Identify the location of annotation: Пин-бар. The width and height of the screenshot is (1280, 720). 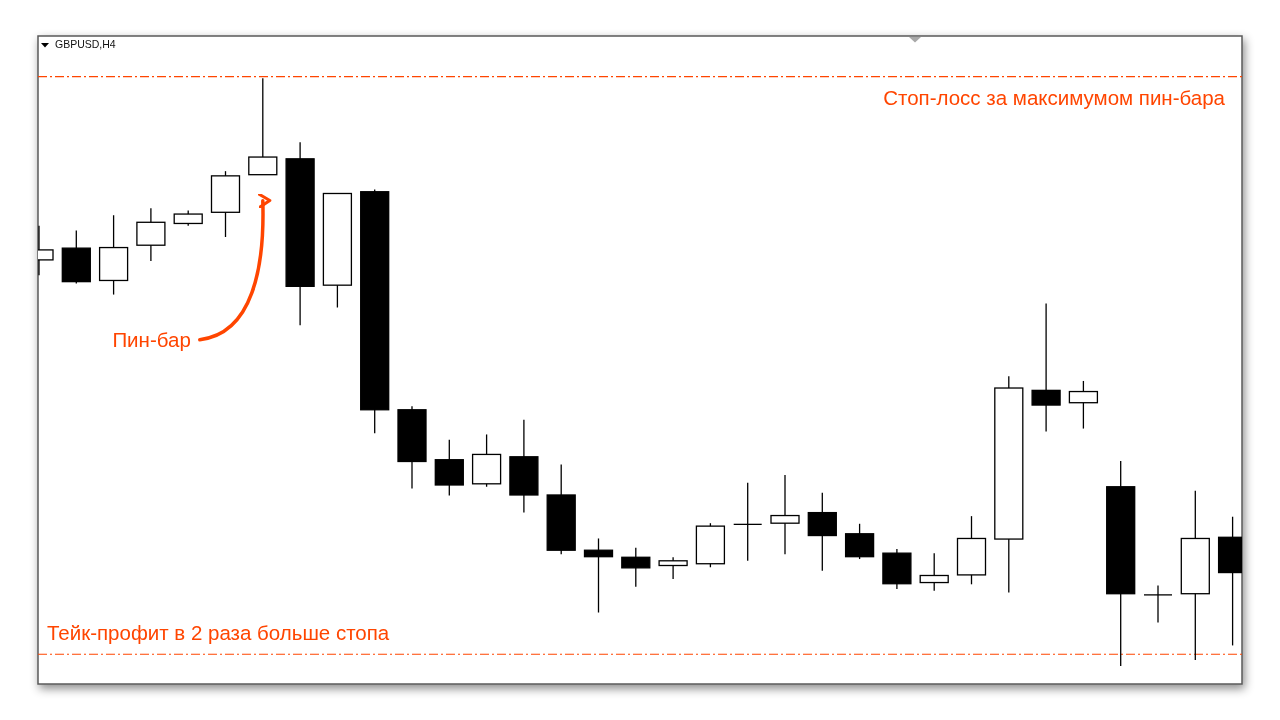
(151, 339).